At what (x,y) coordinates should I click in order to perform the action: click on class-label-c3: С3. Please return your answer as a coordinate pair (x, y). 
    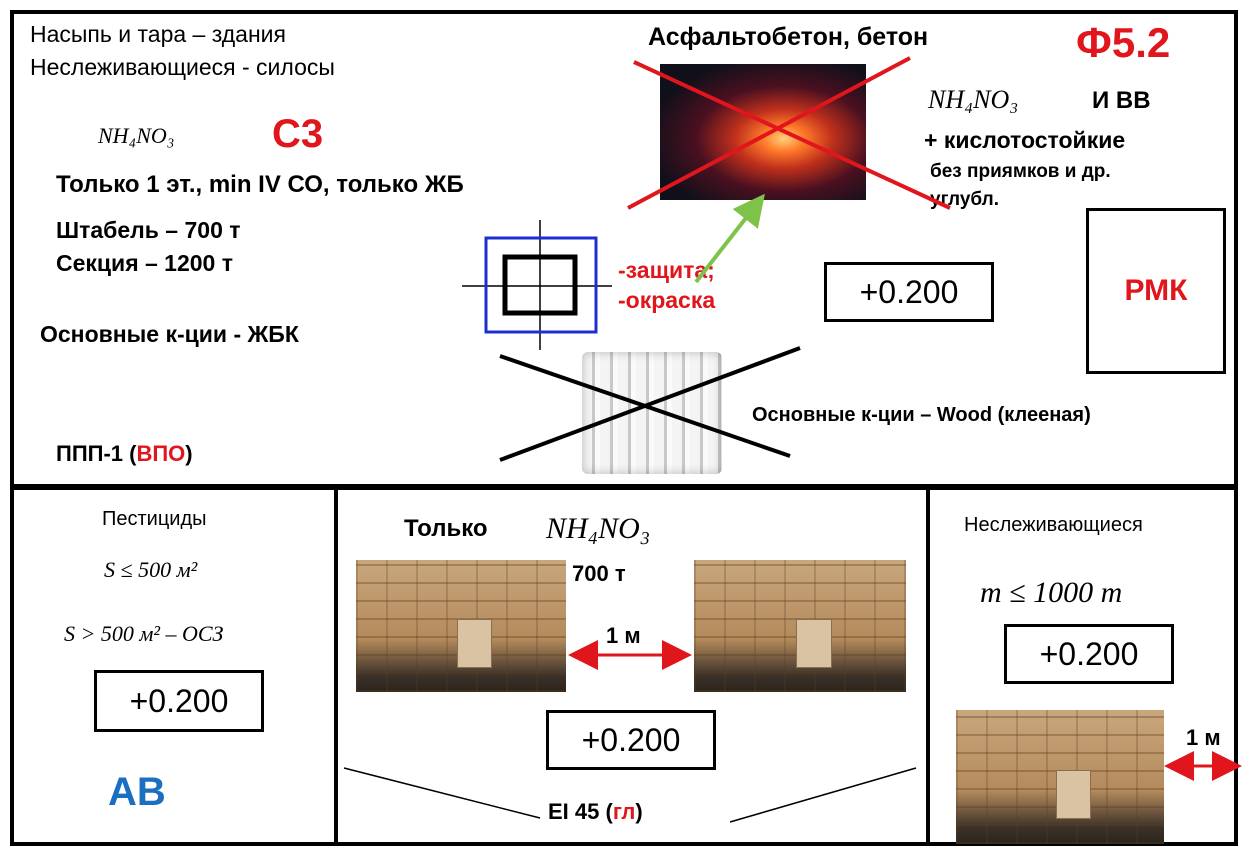
    Looking at the image, I should click on (298, 134).